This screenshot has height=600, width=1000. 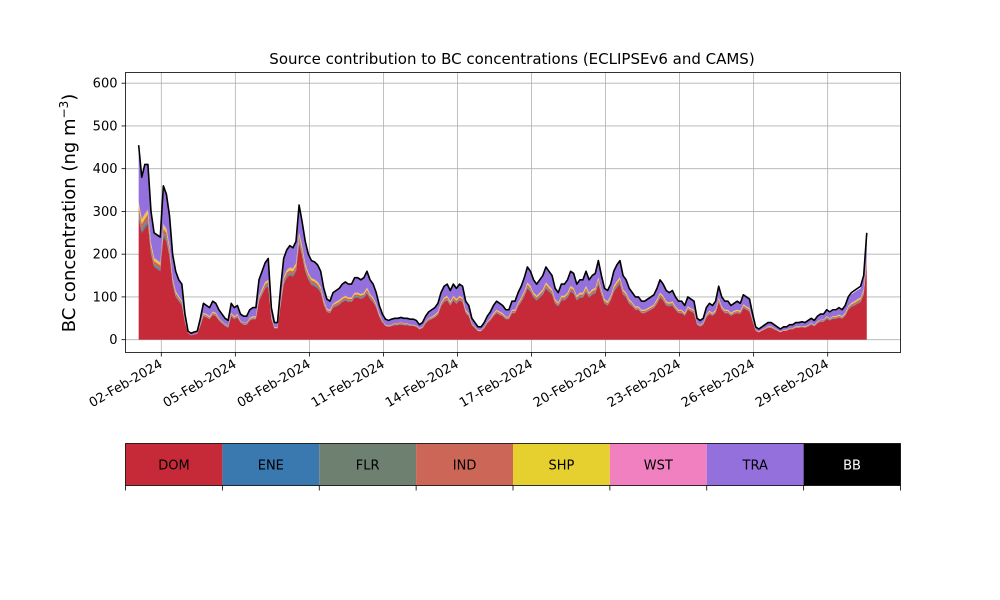 I want to click on legend-swatch-shp, so click(x=561, y=464).